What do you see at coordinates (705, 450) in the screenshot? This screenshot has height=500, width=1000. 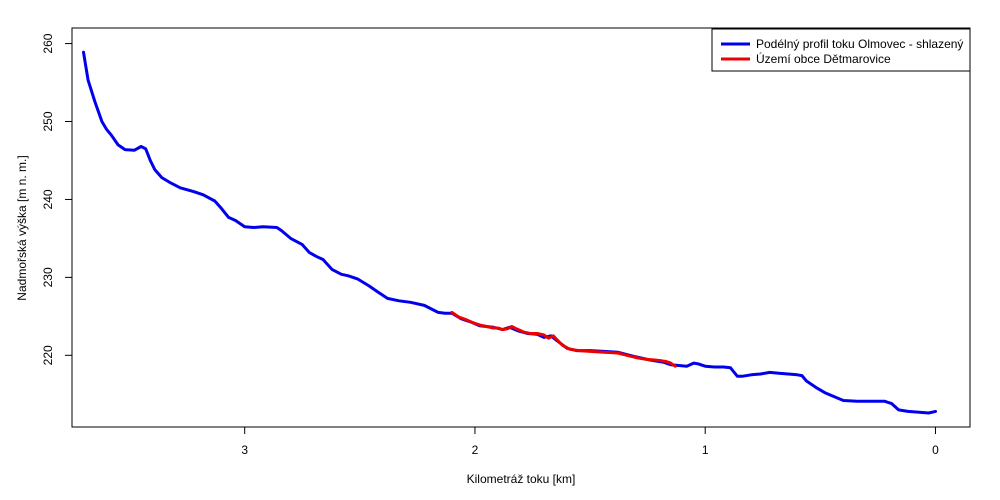 I see `x-tick-label: 1` at bounding box center [705, 450].